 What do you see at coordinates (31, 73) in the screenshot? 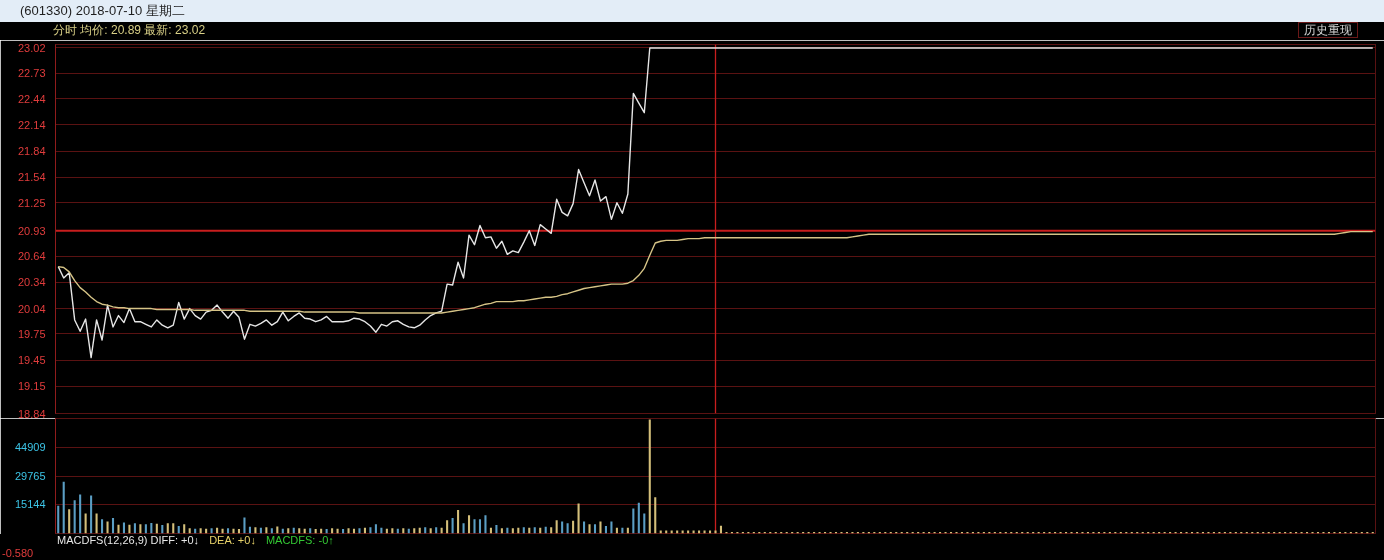
I see `y-tick-label: 22.73` at bounding box center [31, 73].